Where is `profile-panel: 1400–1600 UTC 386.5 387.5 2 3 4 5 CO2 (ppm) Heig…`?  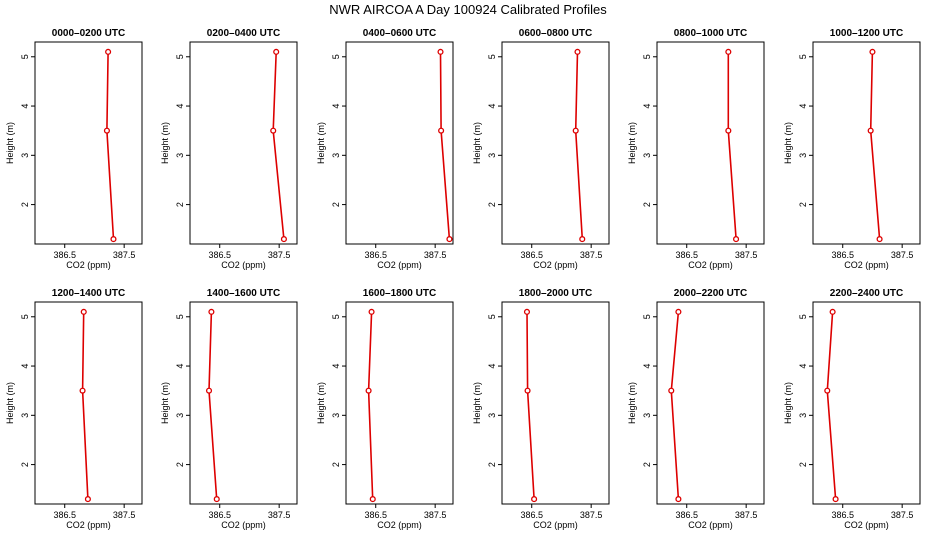 profile-panel: 1400–1600 UTC 386.5 387.5 2 3 4 5 CO2 (ppm) Heig… is located at coordinates (229, 409).